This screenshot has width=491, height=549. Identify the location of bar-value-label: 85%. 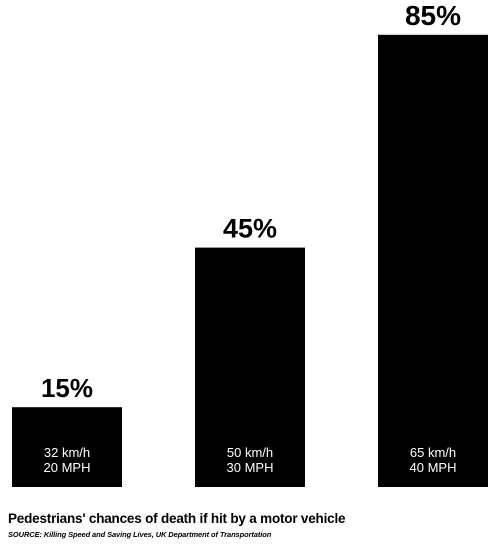
(433, 15).